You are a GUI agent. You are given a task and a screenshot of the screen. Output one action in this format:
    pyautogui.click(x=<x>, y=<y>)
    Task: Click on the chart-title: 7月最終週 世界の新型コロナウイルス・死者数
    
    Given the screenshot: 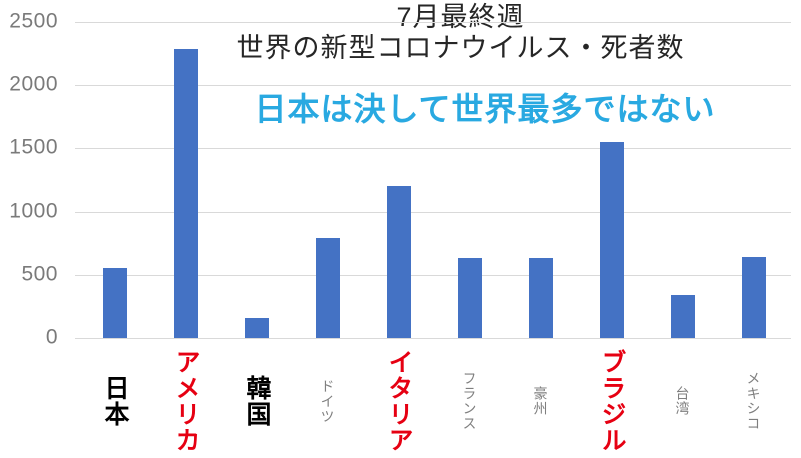 What is the action you would take?
    pyautogui.click(x=460, y=33)
    